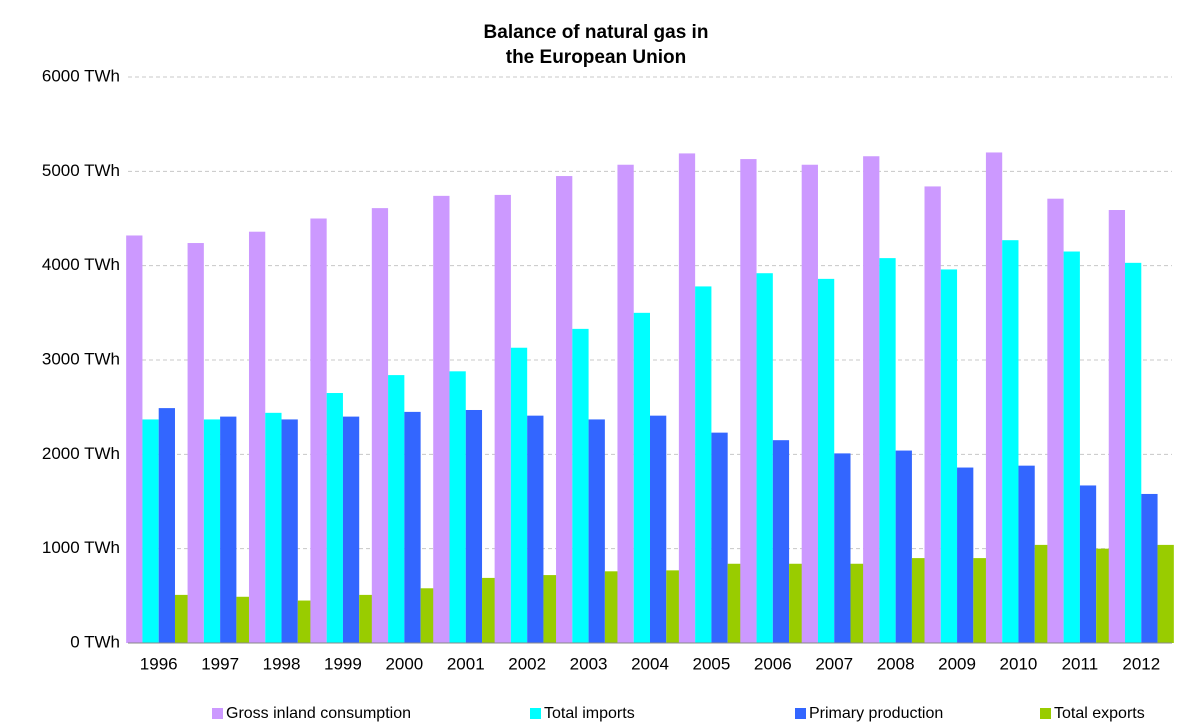  What do you see at coordinates (81, 170) in the screenshot?
I see `y-tick-label: 5000 TWh` at bounding box center [81, 170].